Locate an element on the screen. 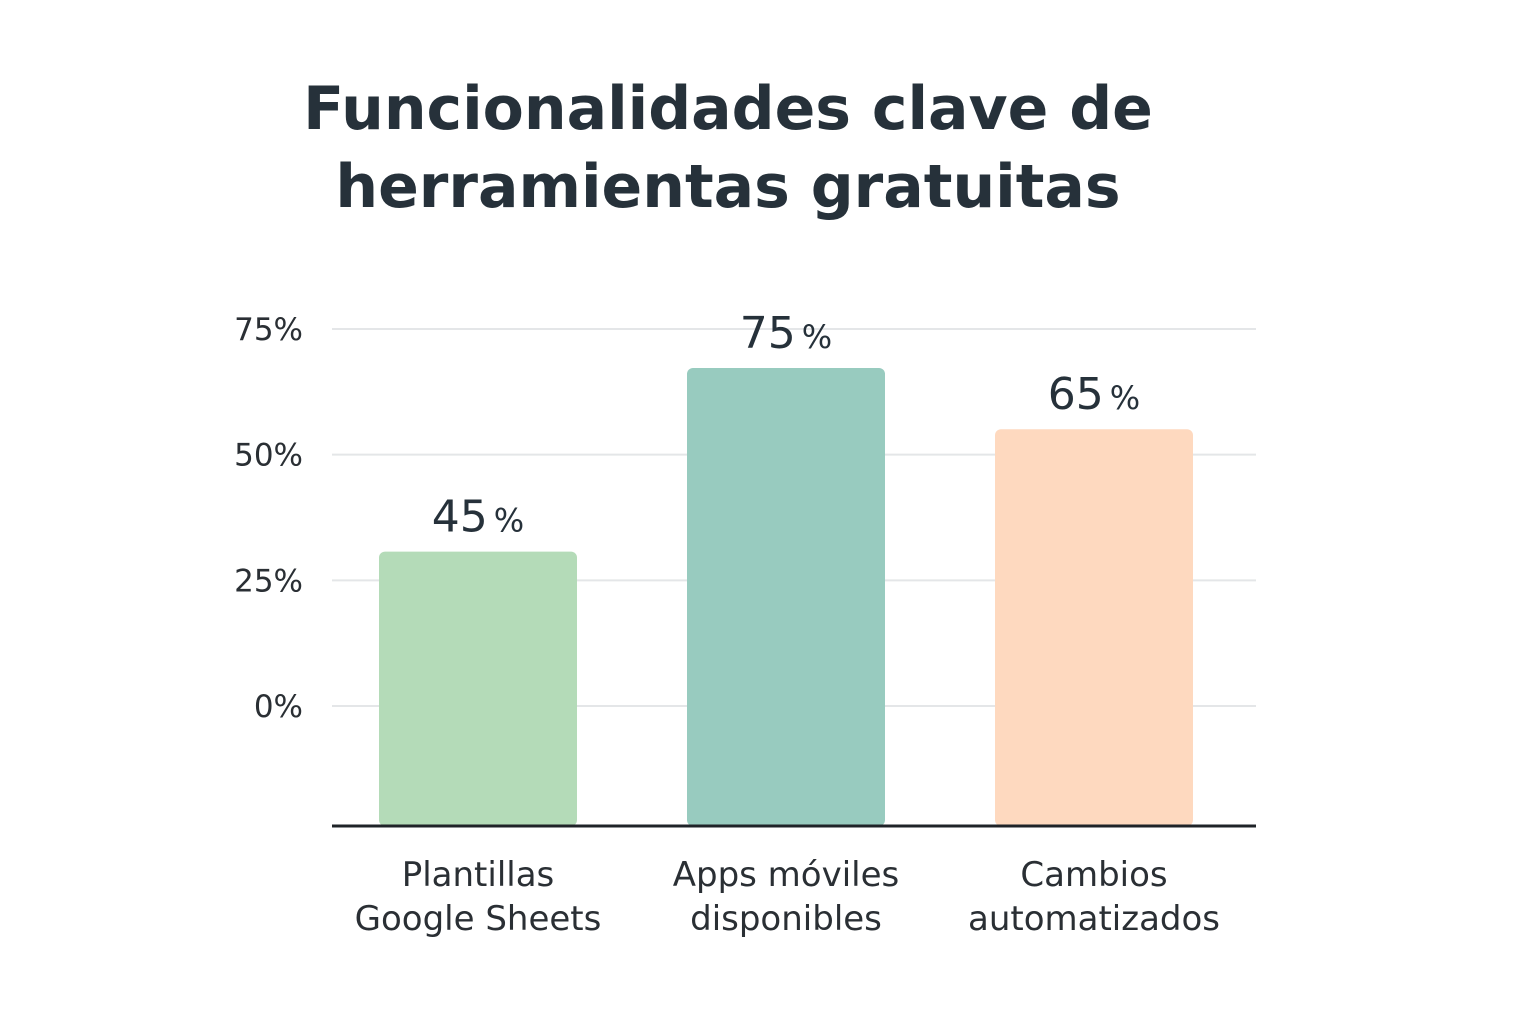  data-label-value: 65 is located at coordinates (1076, 394).